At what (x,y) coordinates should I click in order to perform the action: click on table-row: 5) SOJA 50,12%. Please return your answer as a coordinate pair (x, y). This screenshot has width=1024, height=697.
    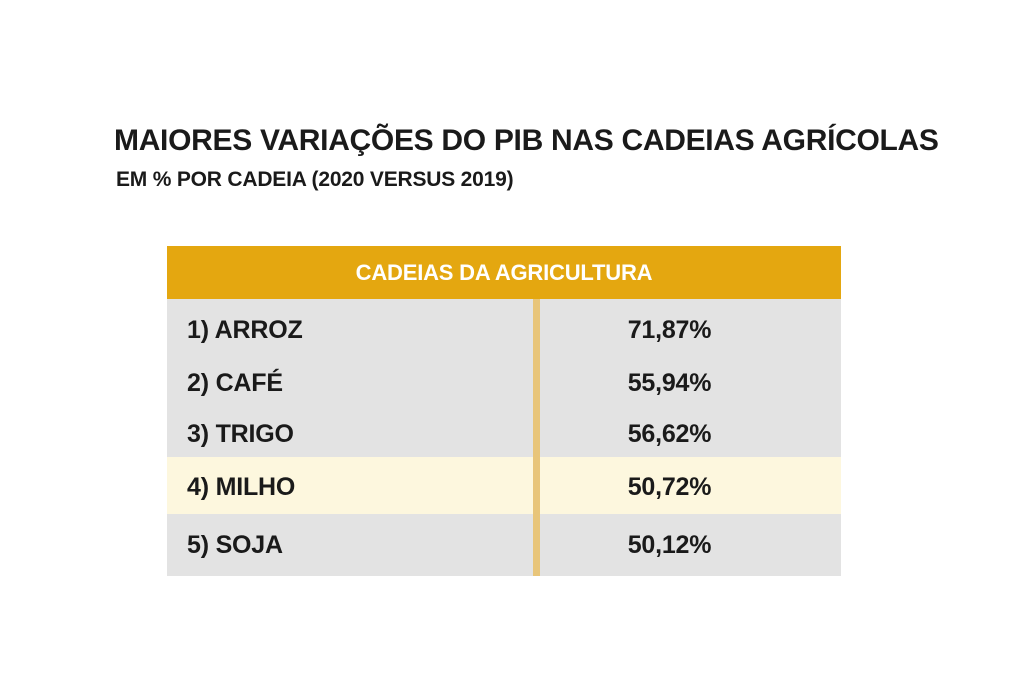
    Looking at the image, I should click on (504, 545).